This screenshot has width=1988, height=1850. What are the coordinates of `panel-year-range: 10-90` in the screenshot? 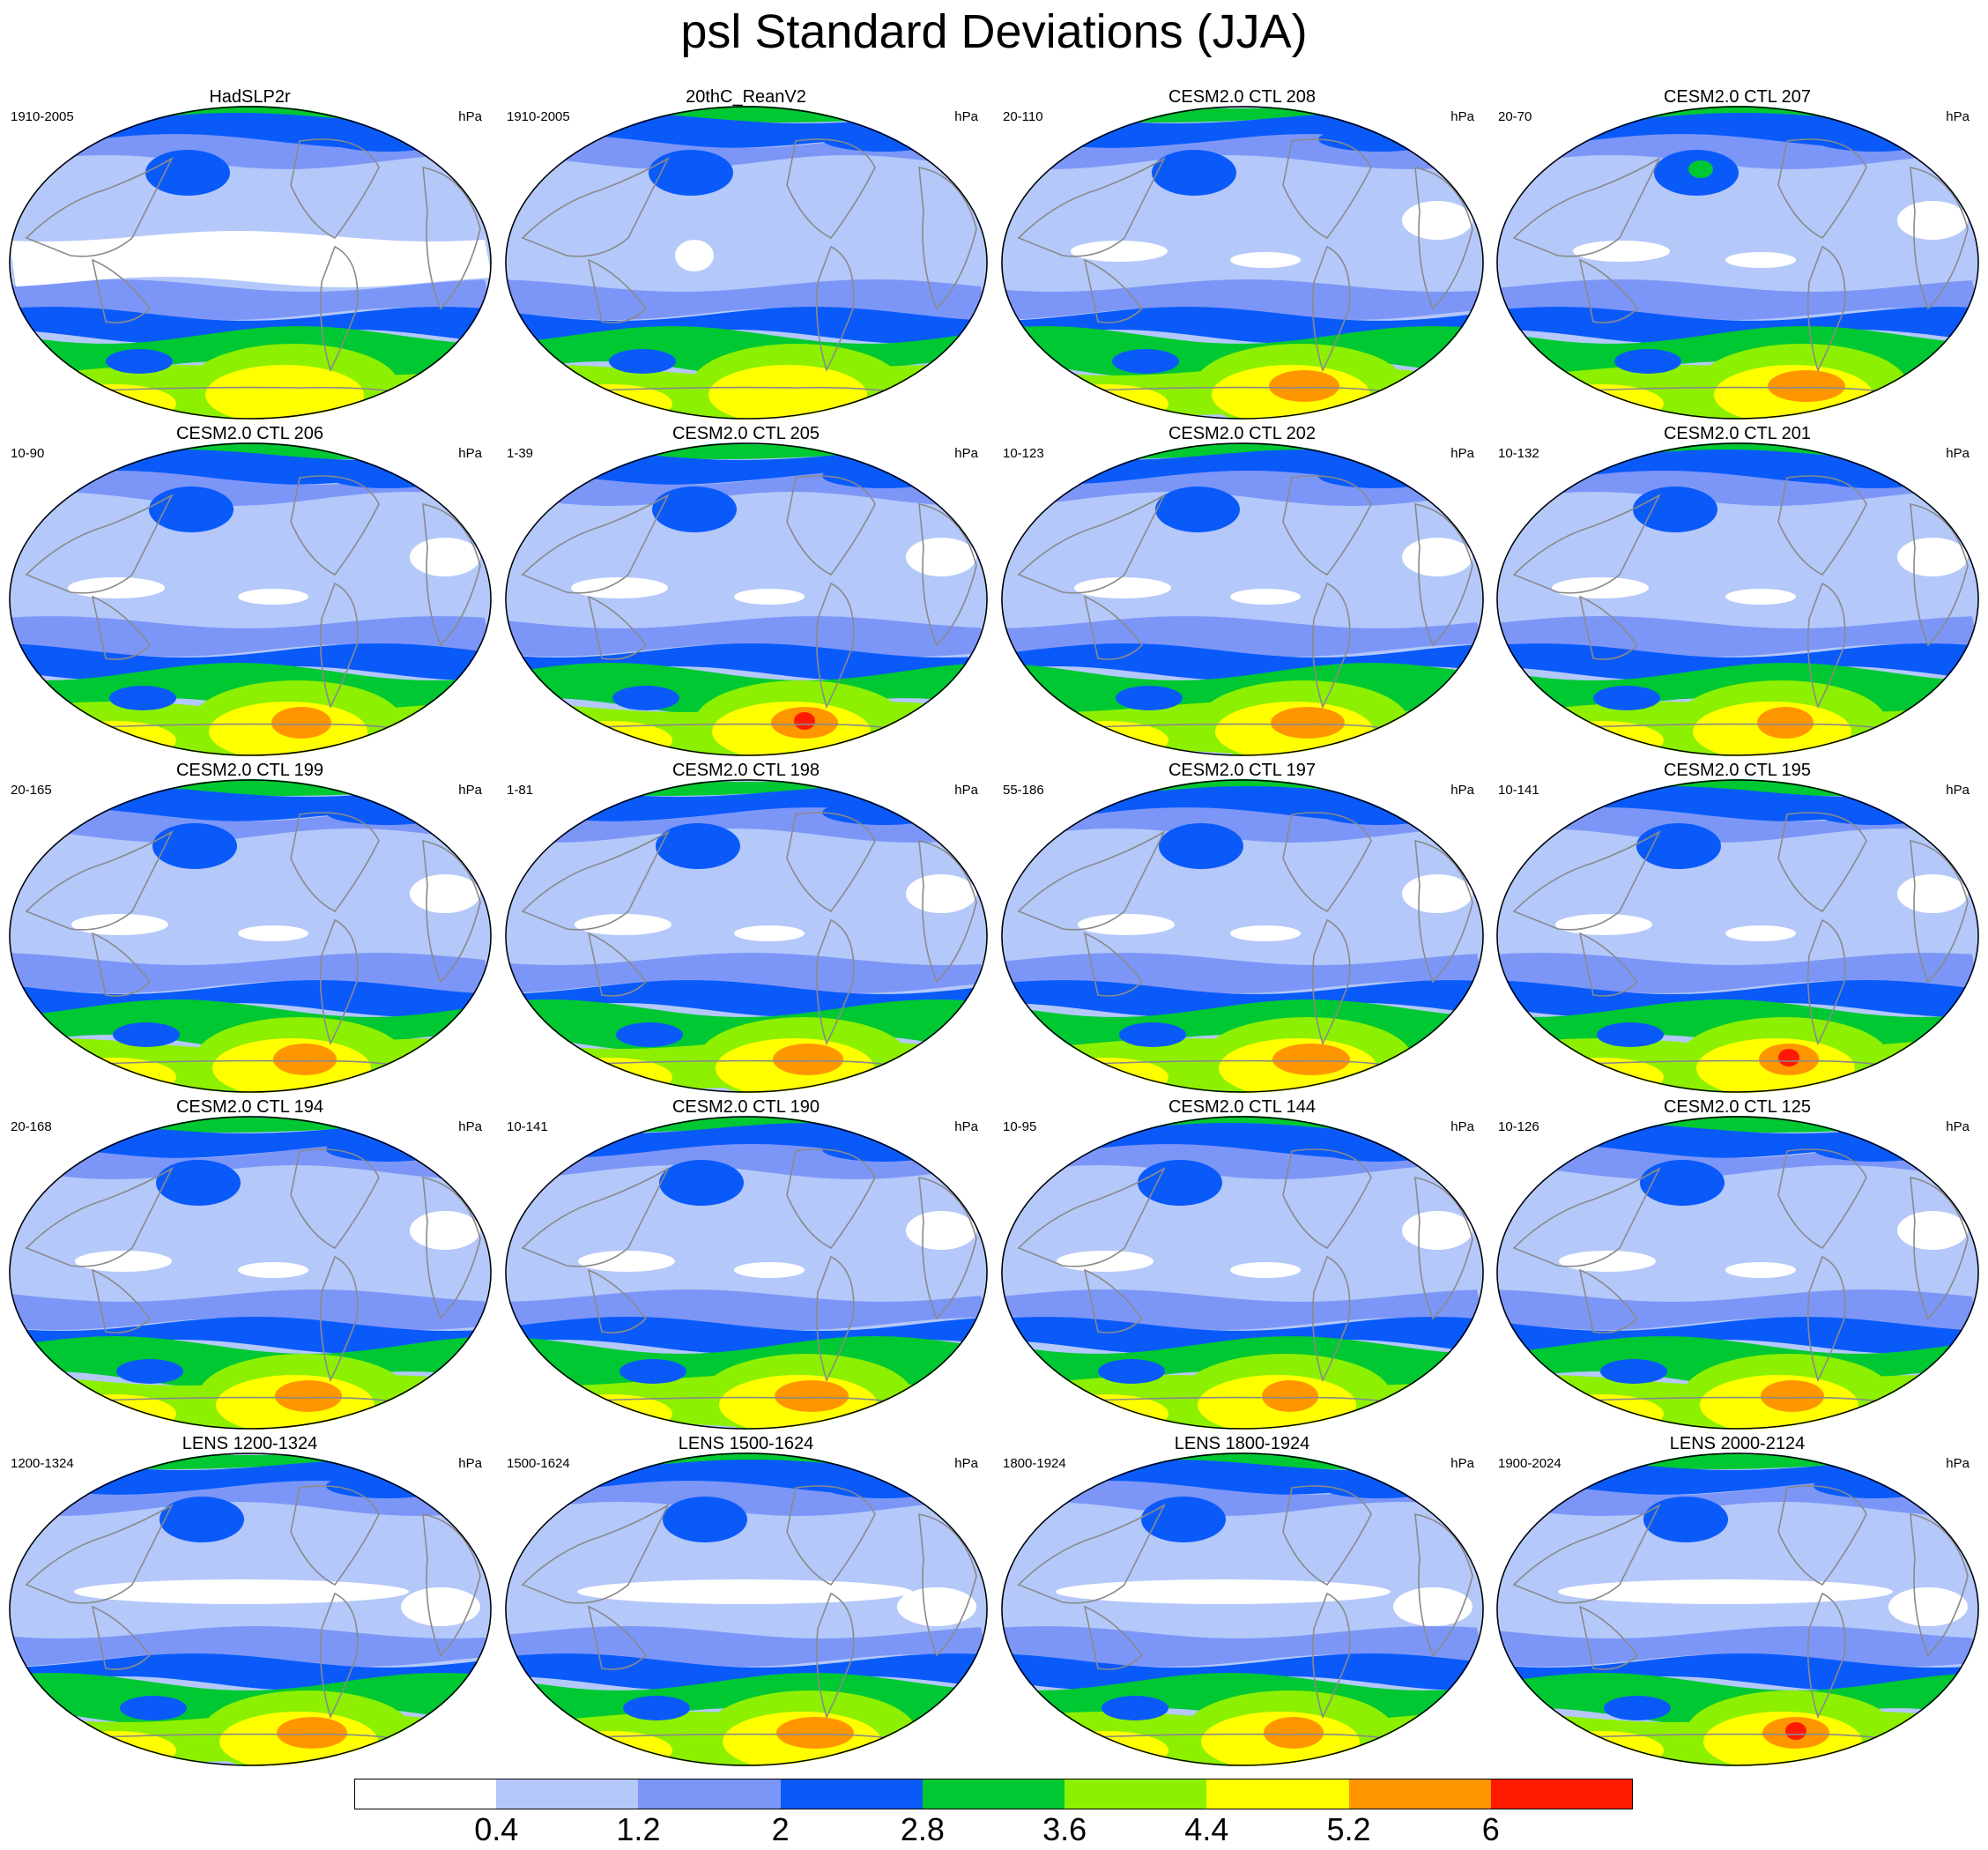 It's located at (28, 453).